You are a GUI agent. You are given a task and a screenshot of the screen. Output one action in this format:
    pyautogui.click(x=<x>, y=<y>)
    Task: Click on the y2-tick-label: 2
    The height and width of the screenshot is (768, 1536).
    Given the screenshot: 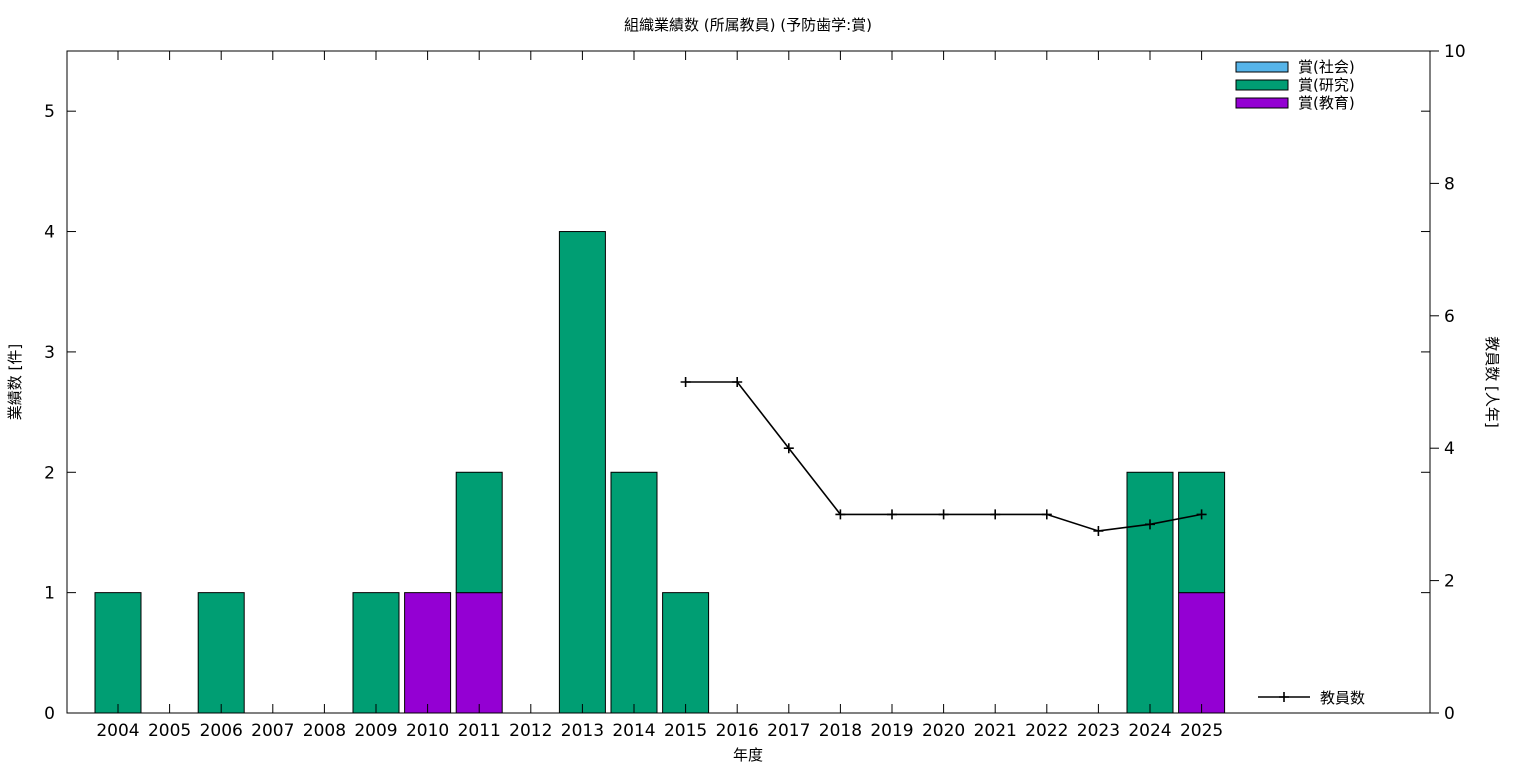 What is the action you would take?
    pyautogui.click(x=1449, y=582)
    